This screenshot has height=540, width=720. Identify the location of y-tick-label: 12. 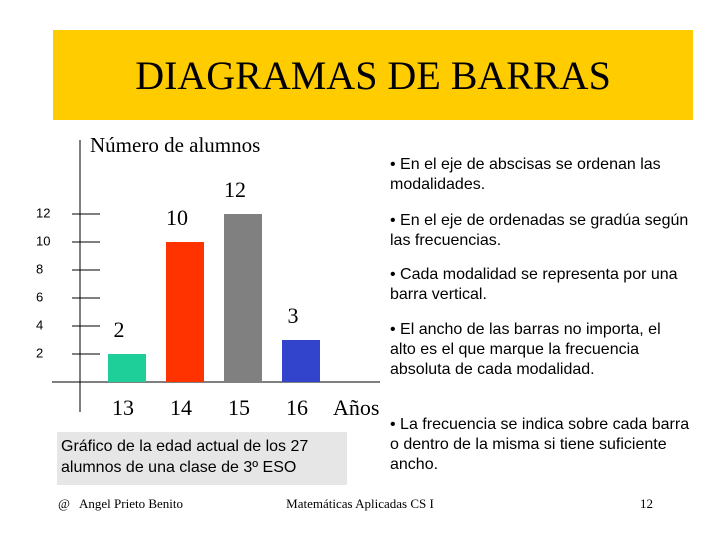
(43, 212).